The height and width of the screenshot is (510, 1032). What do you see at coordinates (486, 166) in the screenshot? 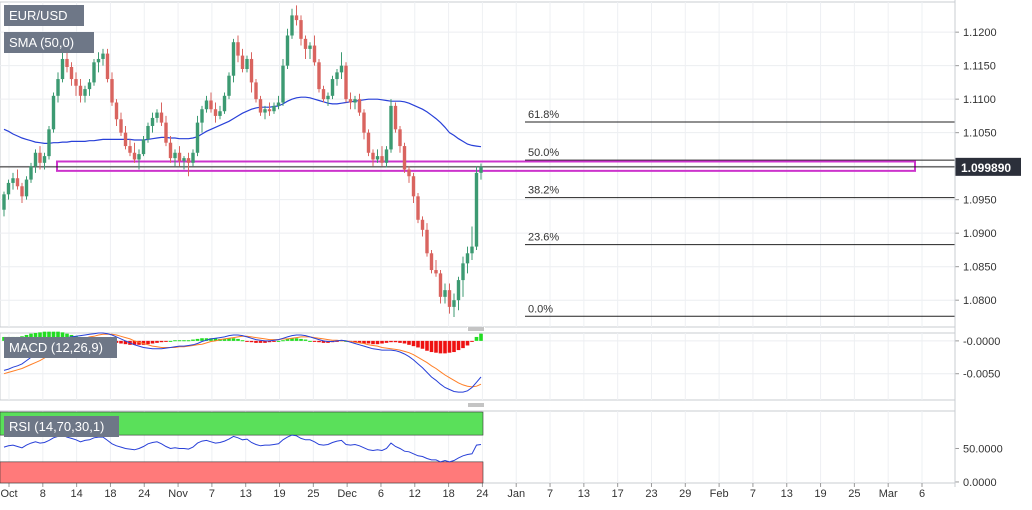
I see `resistance-zone` at bounding box center [486, 166].